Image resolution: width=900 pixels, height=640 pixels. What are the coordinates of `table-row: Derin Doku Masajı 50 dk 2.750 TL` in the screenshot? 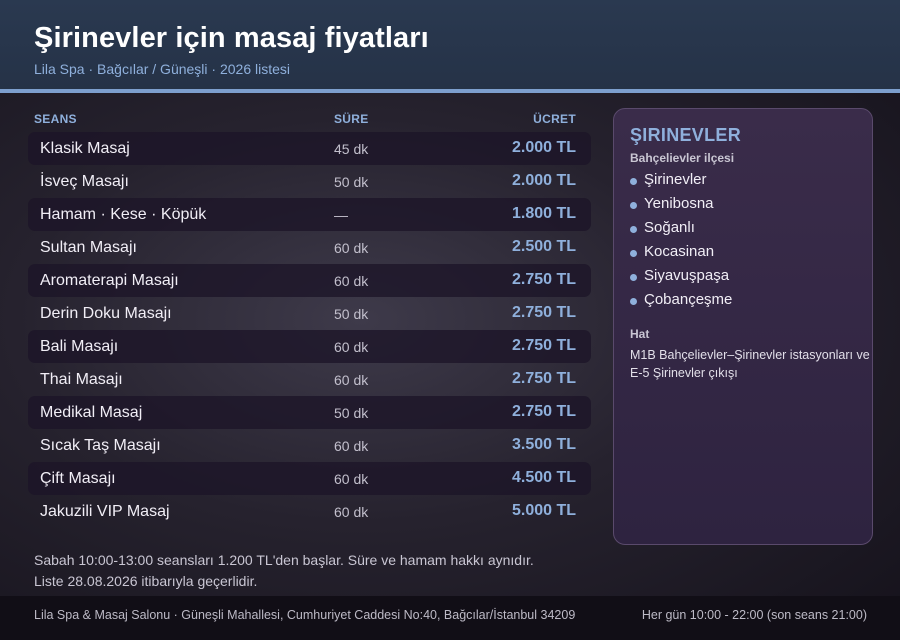 It's located at (309, 313).